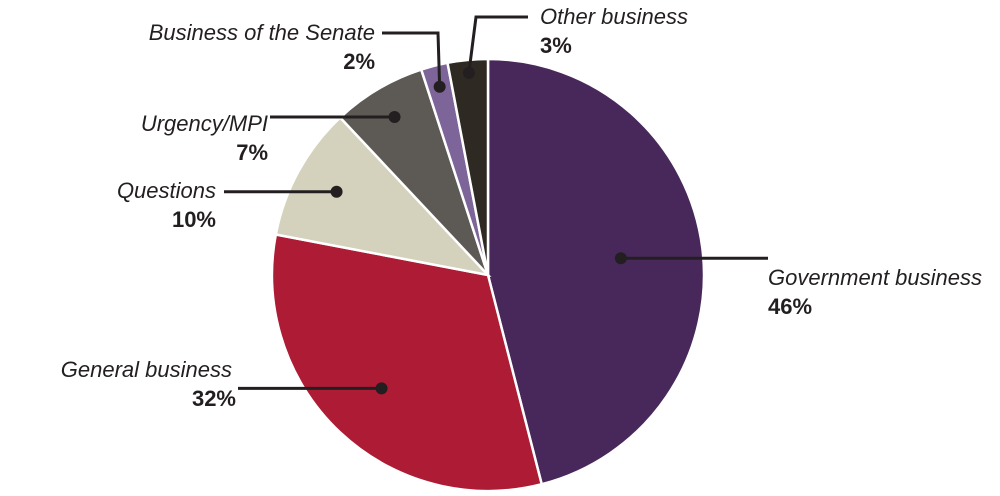 The image size is (1000, 496). Describe the element at coordinates (381, 388) in the screenshot. I see `leader-dot-general-business` at that location.